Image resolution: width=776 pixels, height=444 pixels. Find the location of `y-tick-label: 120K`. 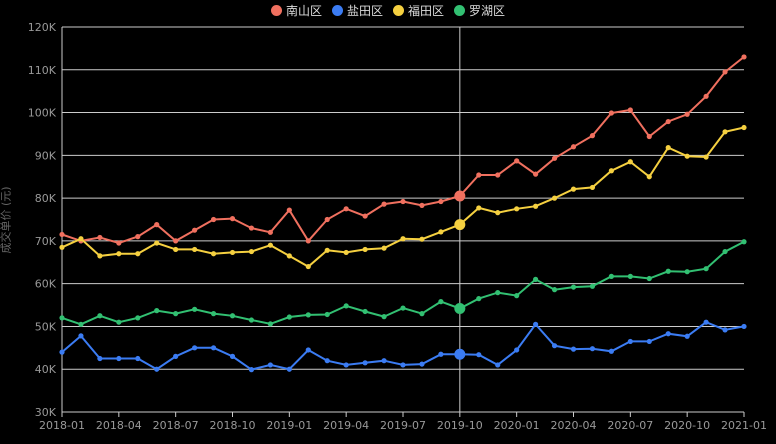

y-tick-label: 120K is located at coordinates (42, 27).